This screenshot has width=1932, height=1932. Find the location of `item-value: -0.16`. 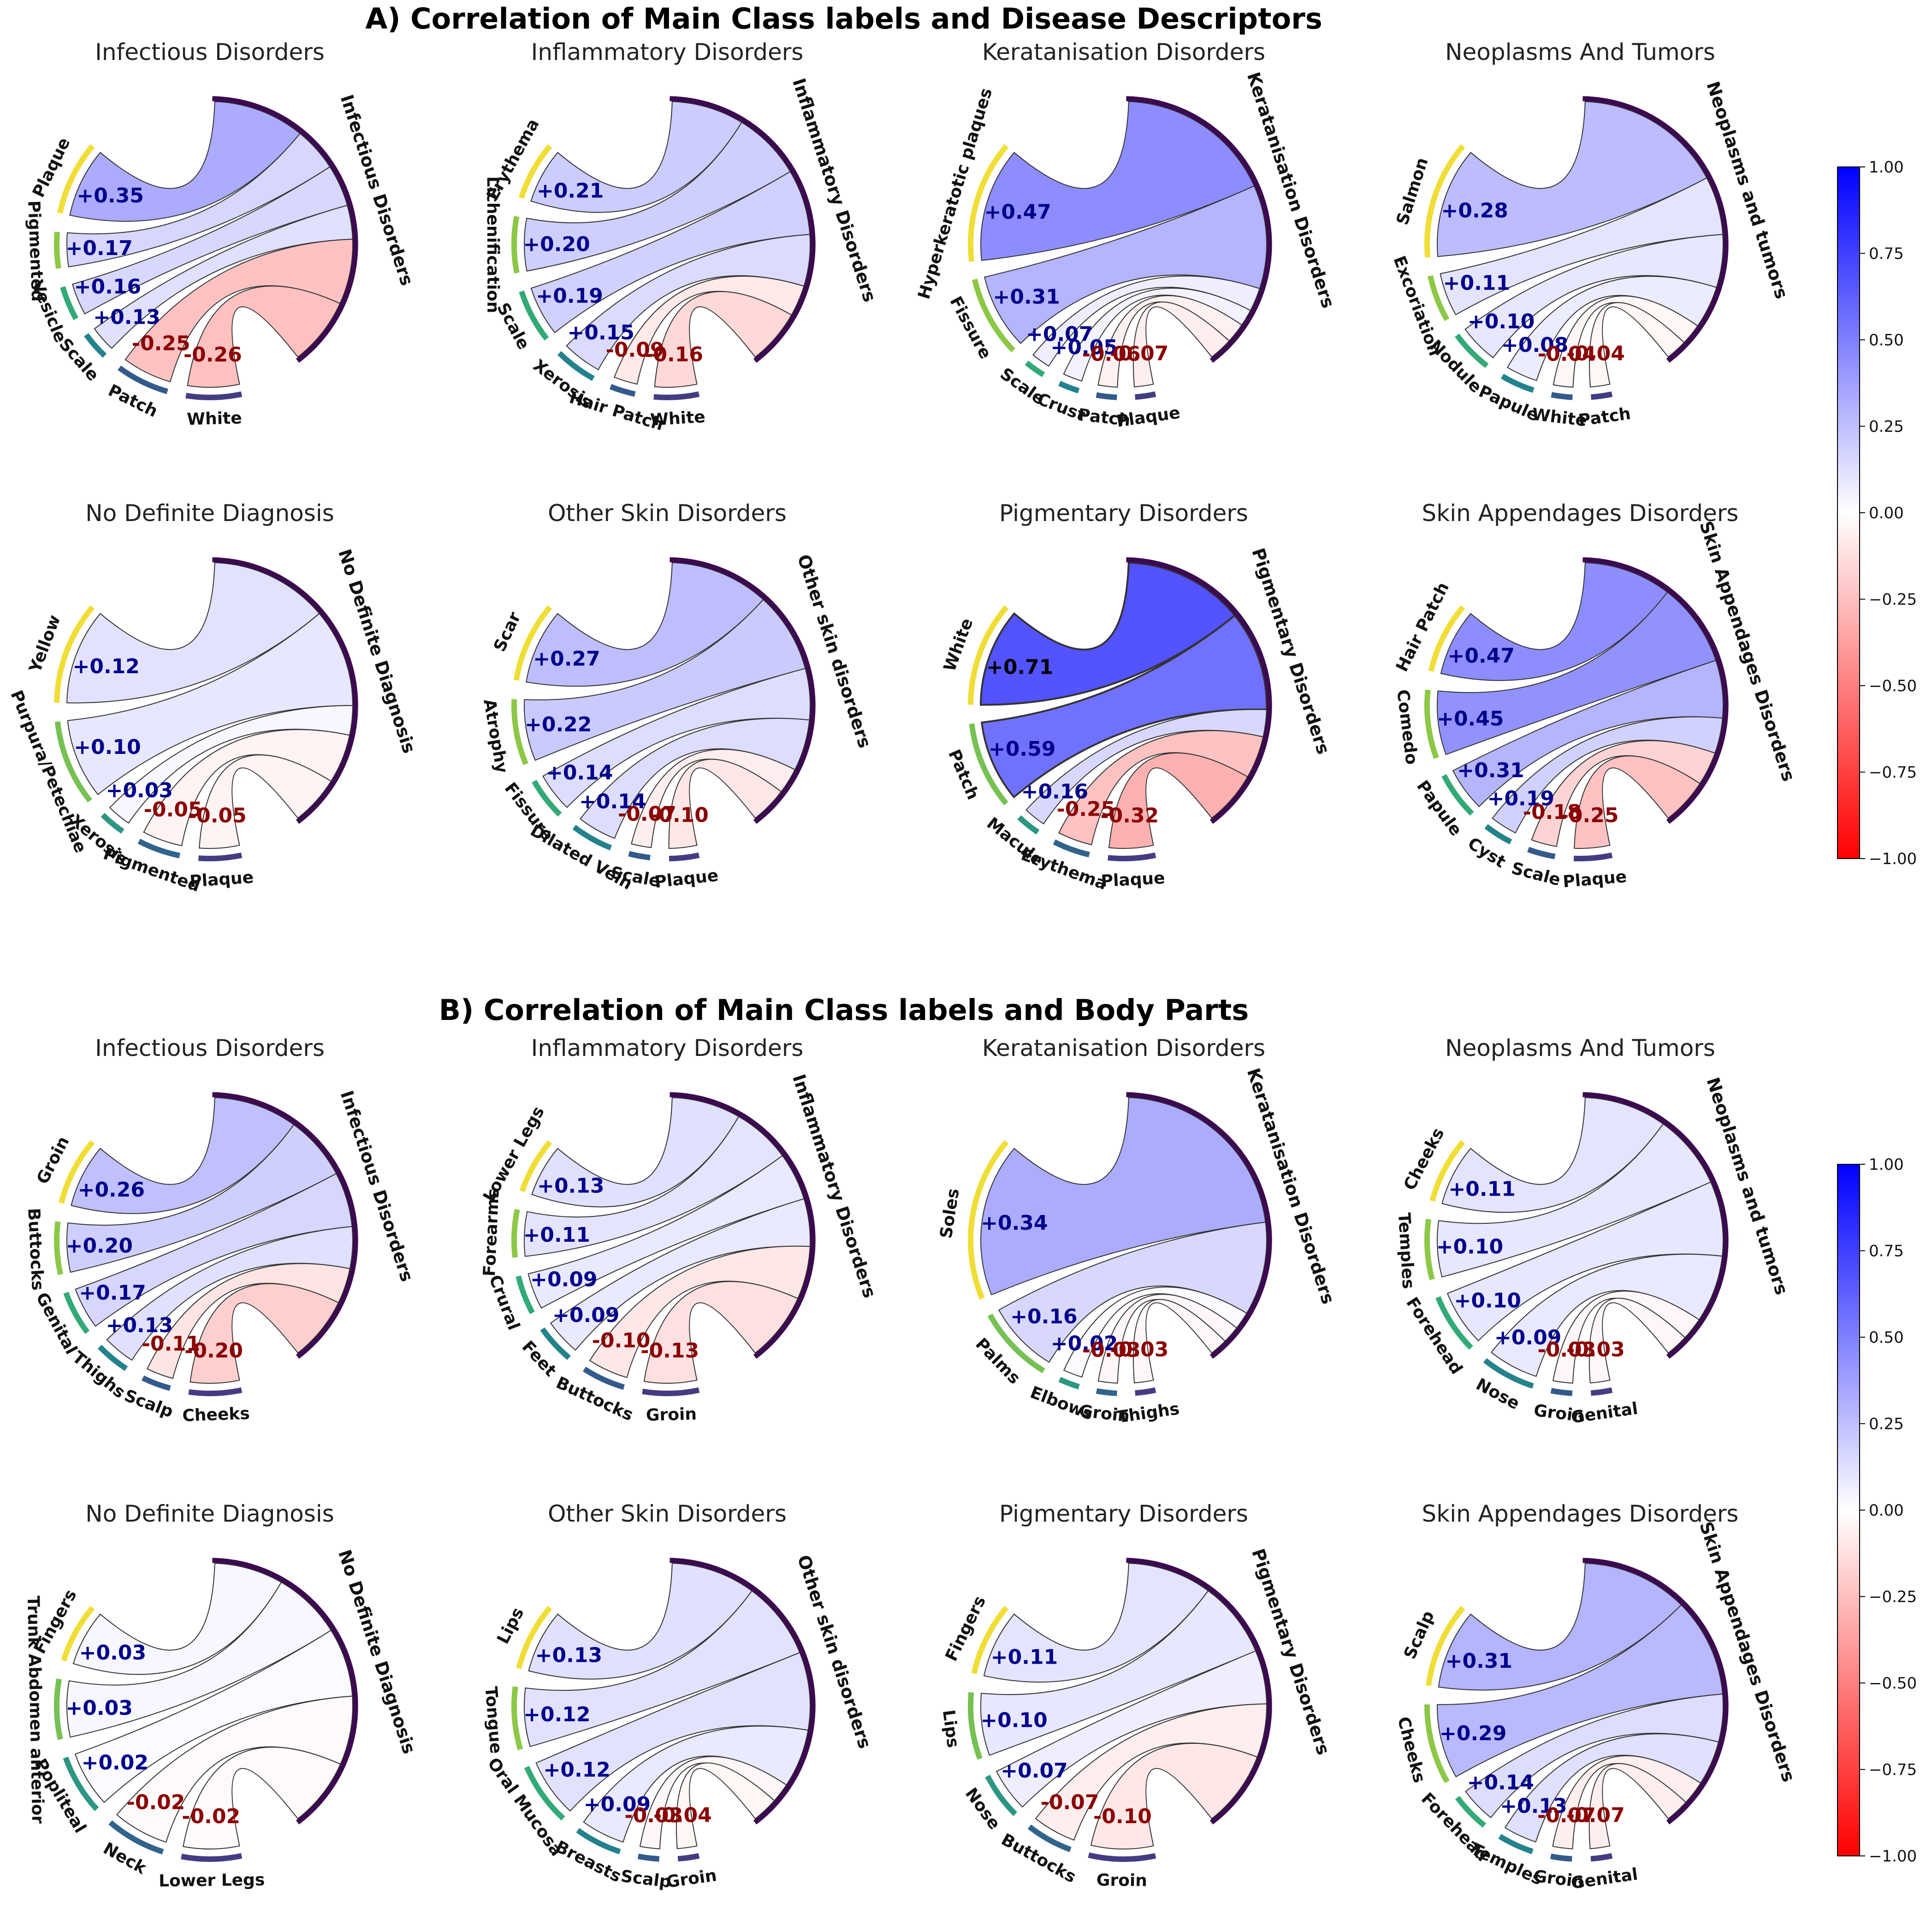

item-value: -0.16 is located at coordinates (674, 355).